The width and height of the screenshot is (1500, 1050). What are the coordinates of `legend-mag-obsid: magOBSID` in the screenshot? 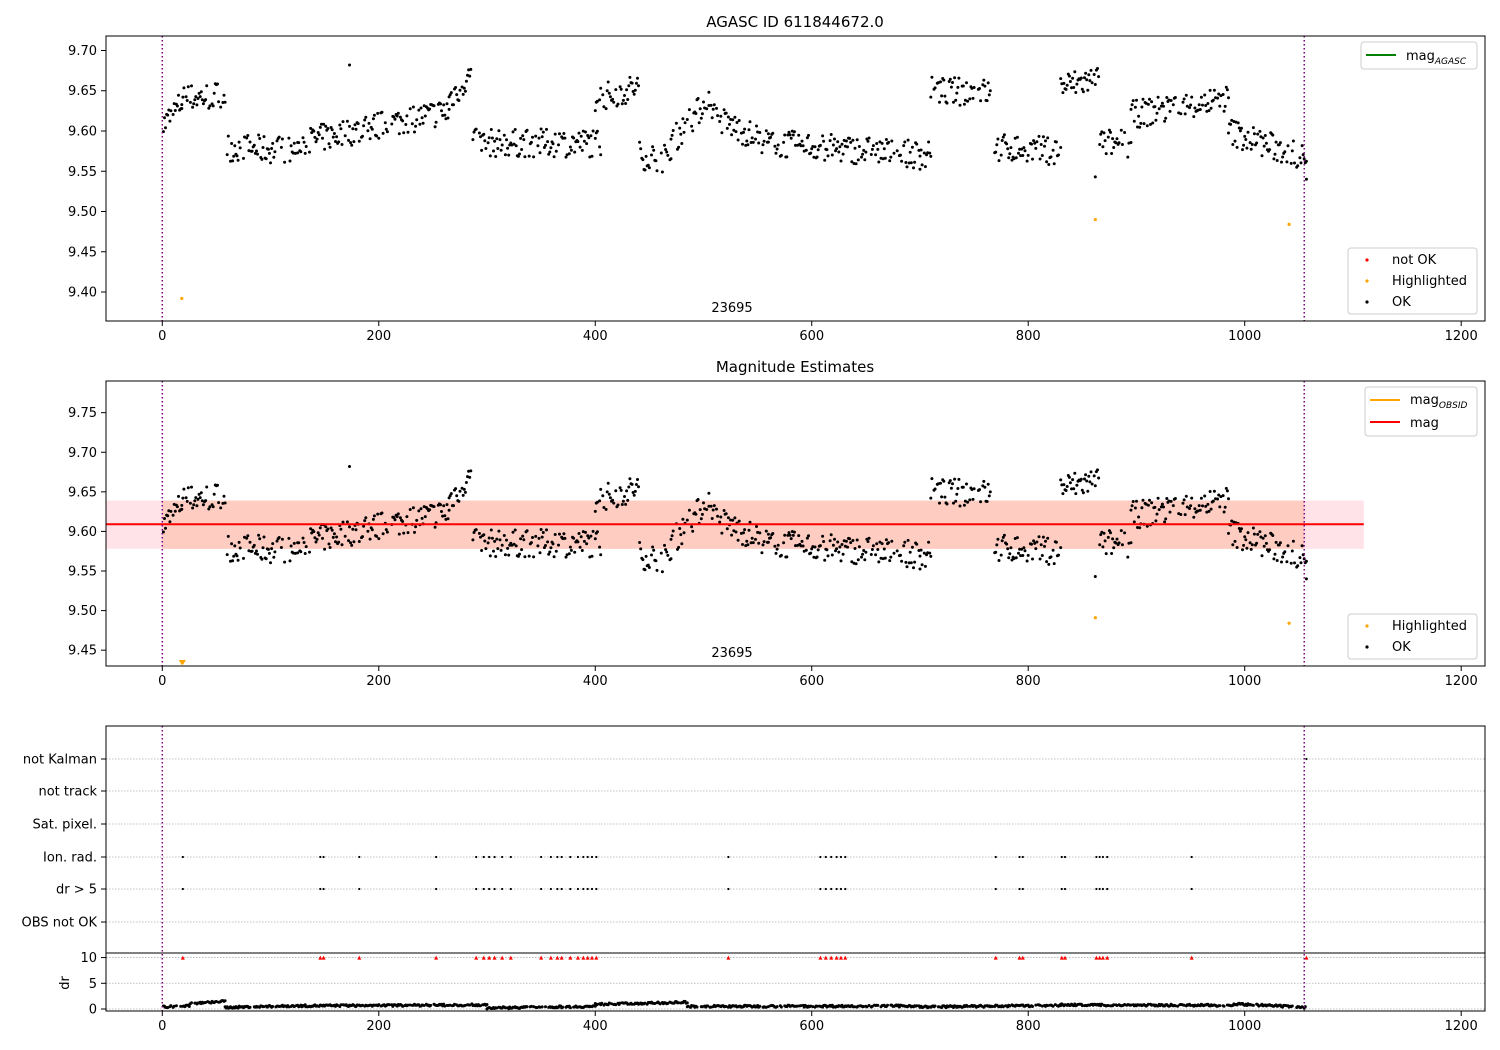 It's located at (1439, 402).